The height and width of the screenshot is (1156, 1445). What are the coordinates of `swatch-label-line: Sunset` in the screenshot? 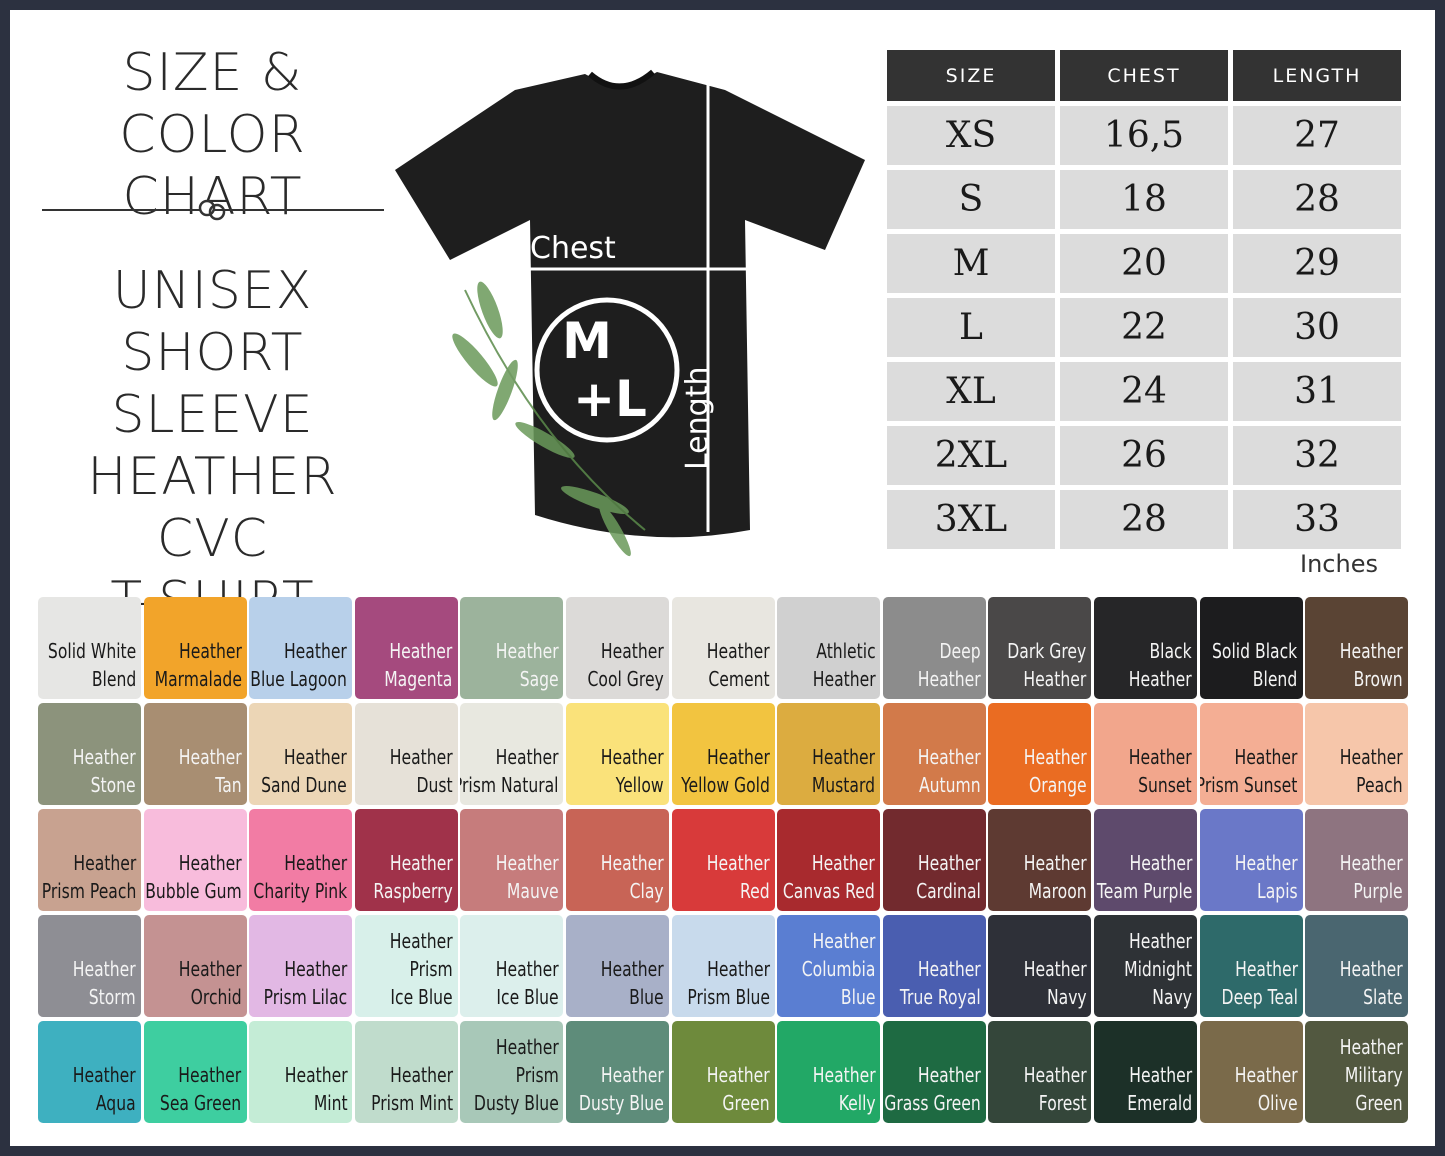 It's located at (1165, 785).